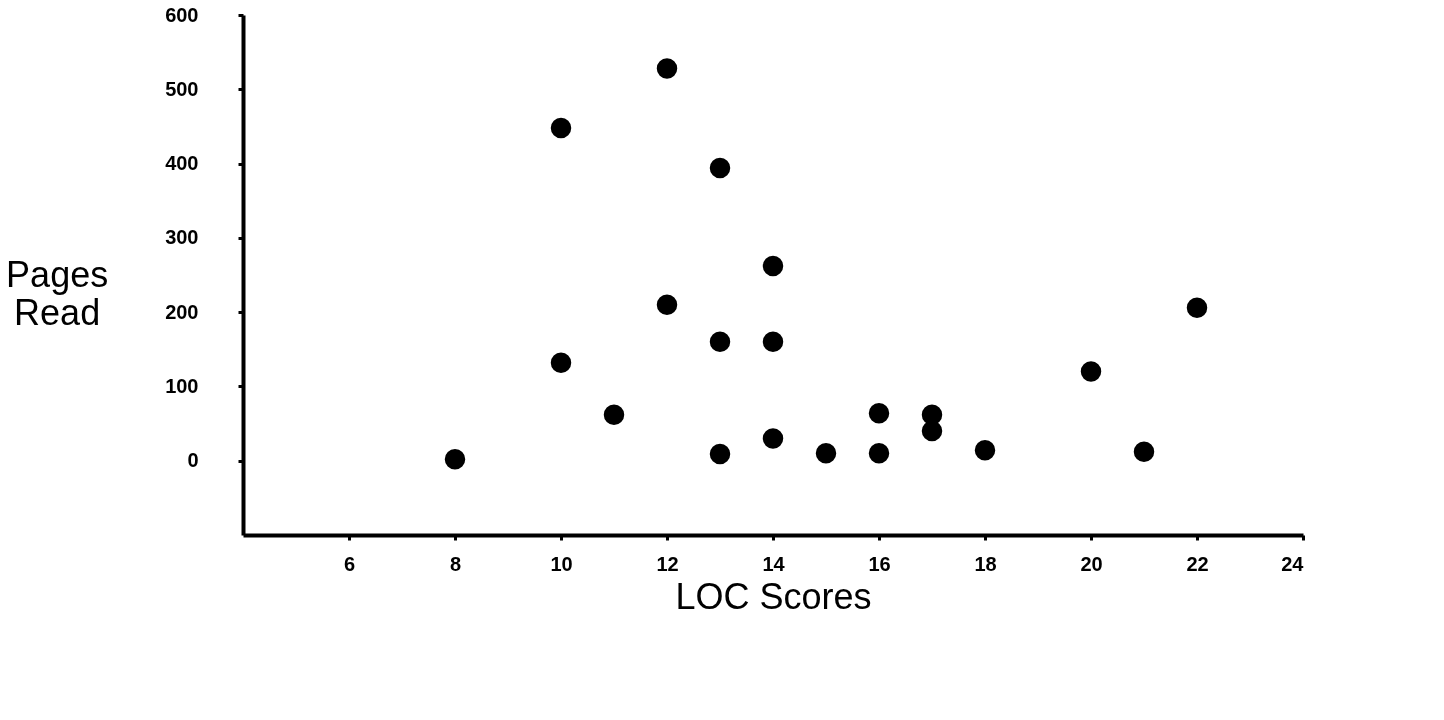 Image resolution: width=1444 pixels, height=720 pixels. What do you see at coordinates (57, 293) in the screenshot?
I see `y-axis-title: Pages Read` at bounding box center [57, 293].